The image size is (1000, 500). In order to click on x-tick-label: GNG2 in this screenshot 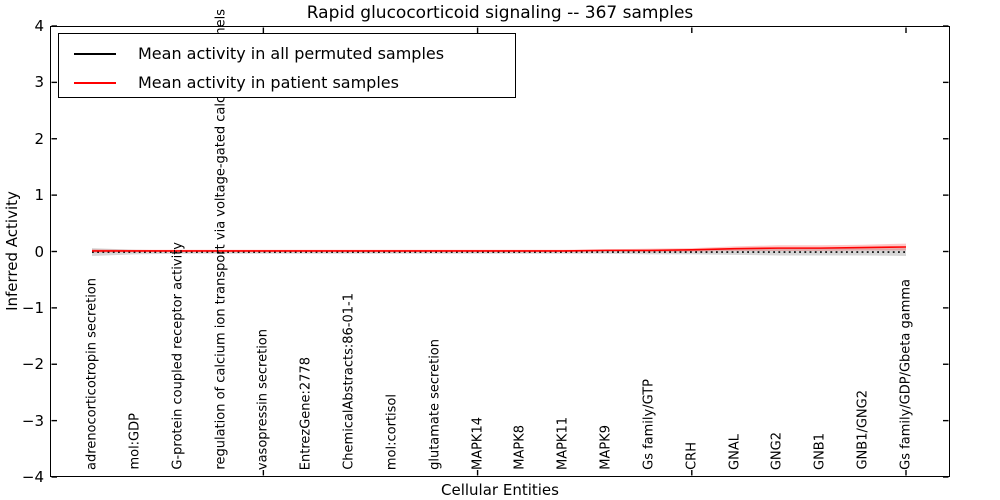, I will do `click(777, 450)`.